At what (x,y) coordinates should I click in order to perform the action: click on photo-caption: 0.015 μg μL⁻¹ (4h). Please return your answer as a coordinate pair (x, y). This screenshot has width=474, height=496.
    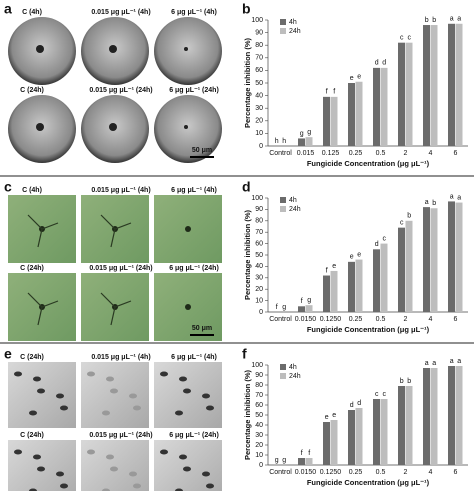
    Looking at the image, I should click on (120, 190).